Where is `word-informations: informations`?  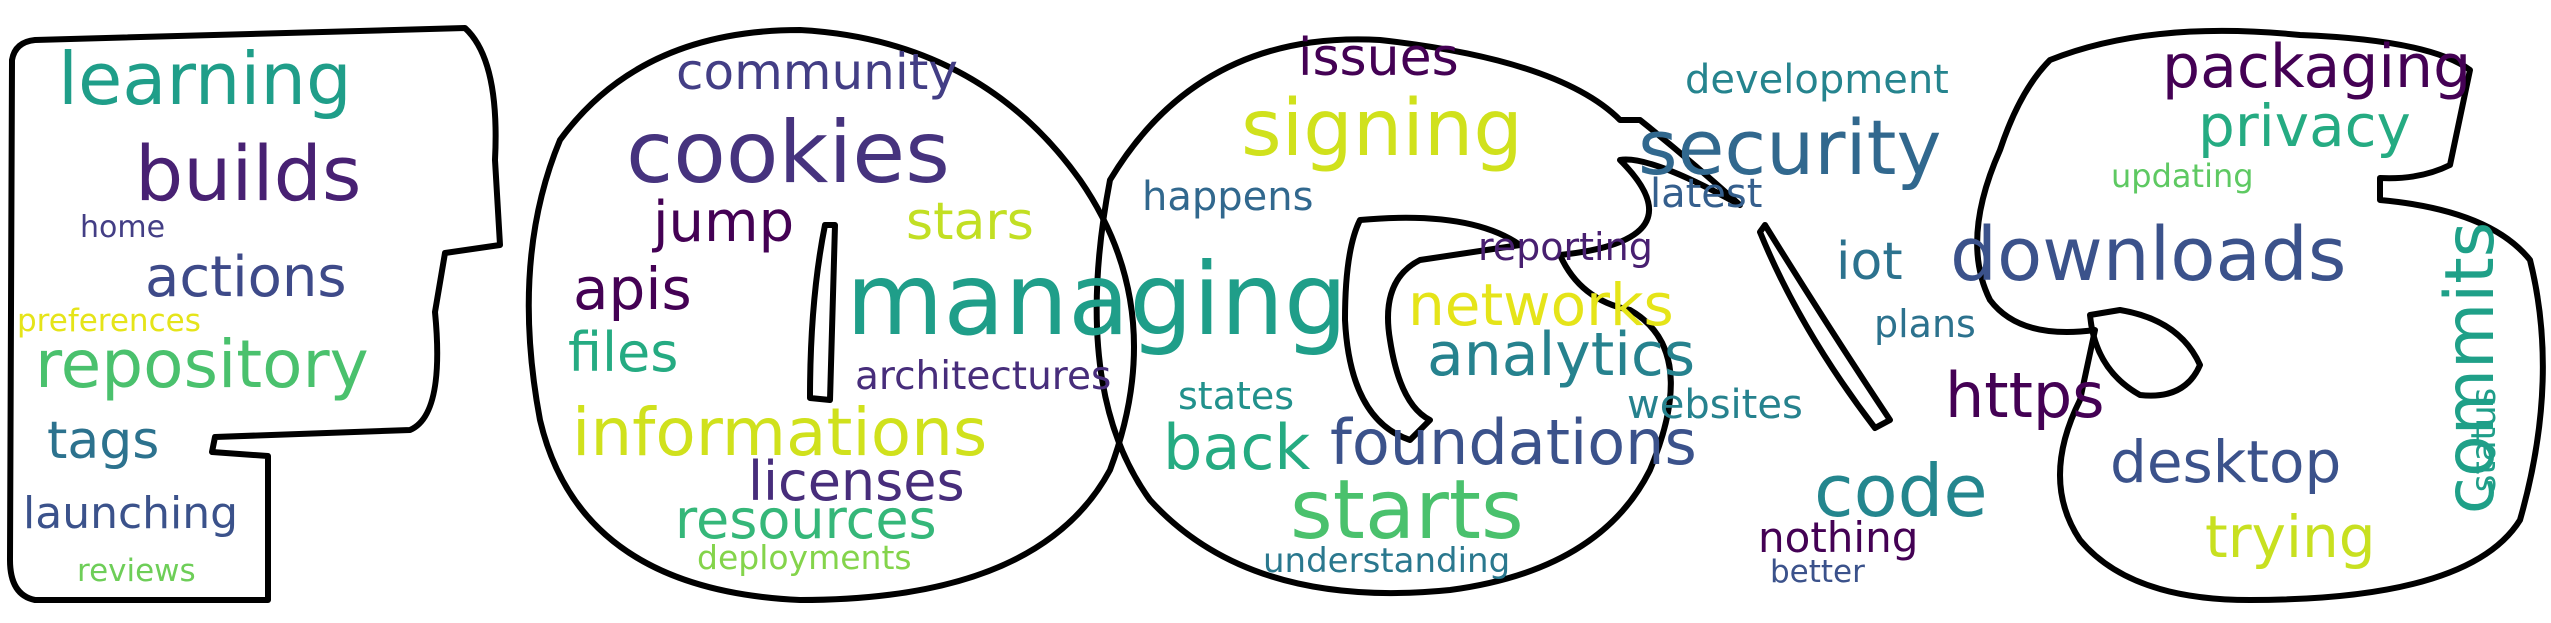 word-informations: informations is located at coordinates (780, 432).